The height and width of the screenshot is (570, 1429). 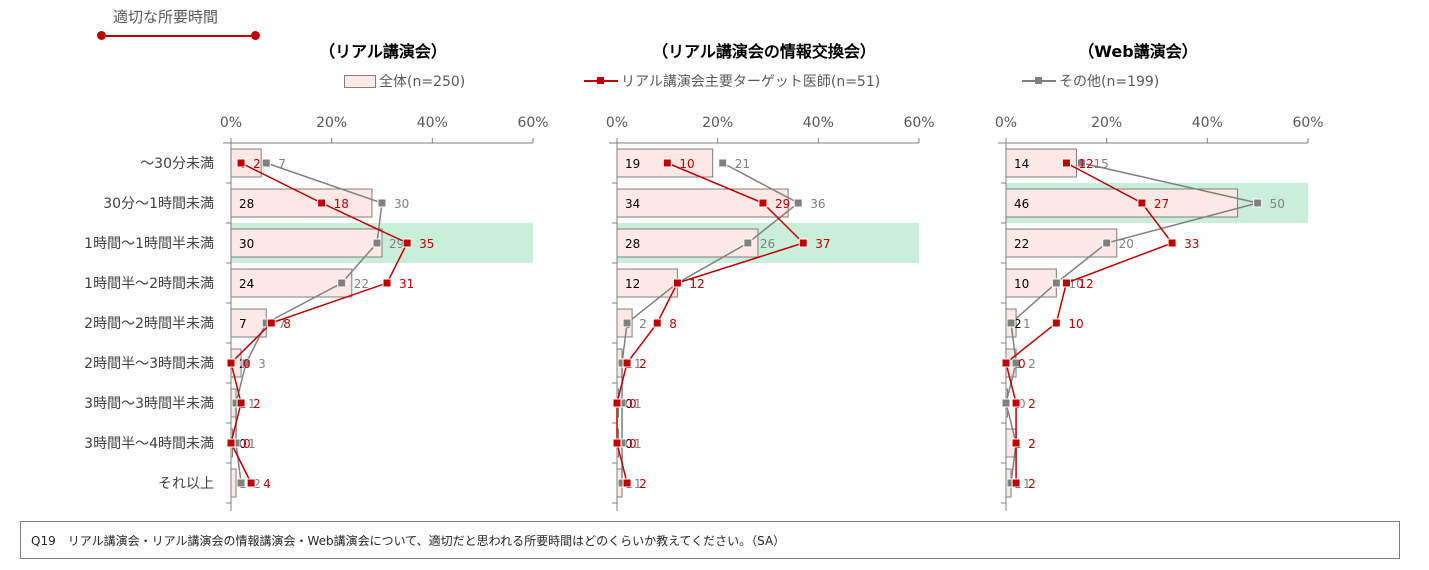 I want to click on y-axis-label: 1時間半～2時間未満, so click(x=149, y=284).